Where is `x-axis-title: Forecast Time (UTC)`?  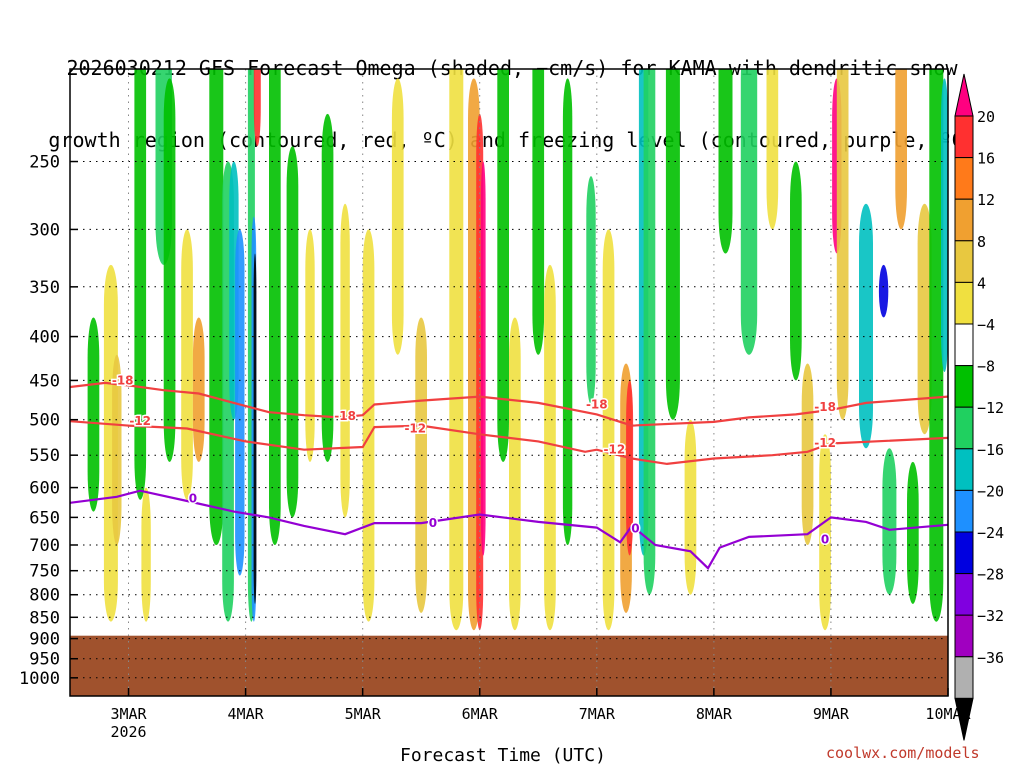
x-axis-title: Forecast Time (UTC) is located at coordinates (503, 755).